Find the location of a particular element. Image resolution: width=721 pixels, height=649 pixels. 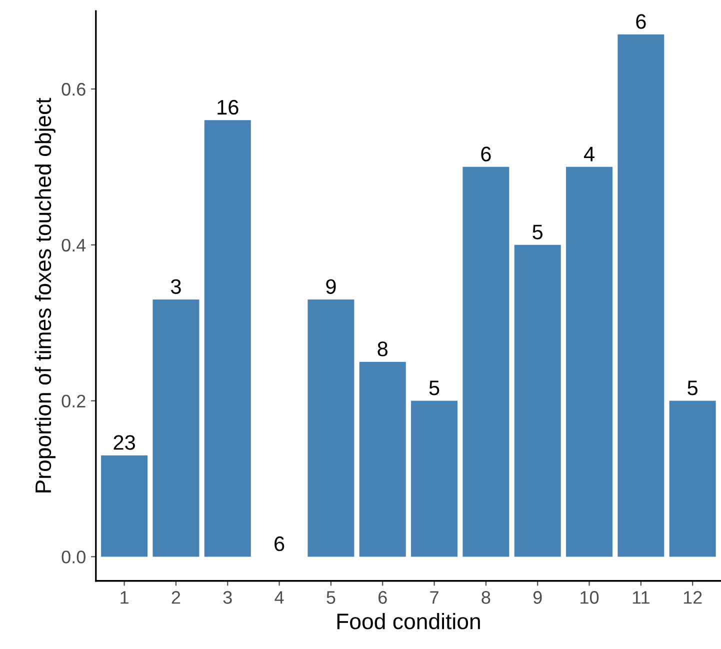

x-tick-label: 2 is located at coordinates (176, 597).